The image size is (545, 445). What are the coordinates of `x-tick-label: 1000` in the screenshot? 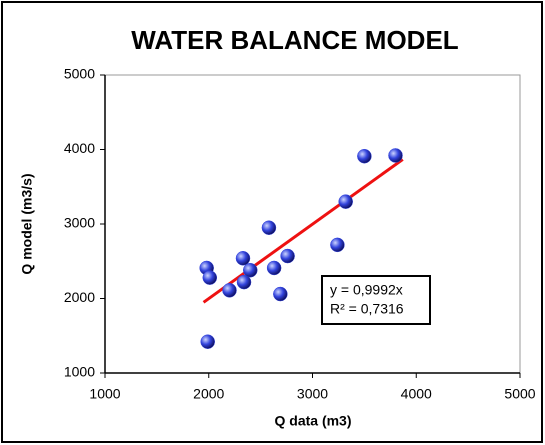 It's located at (104, 394).